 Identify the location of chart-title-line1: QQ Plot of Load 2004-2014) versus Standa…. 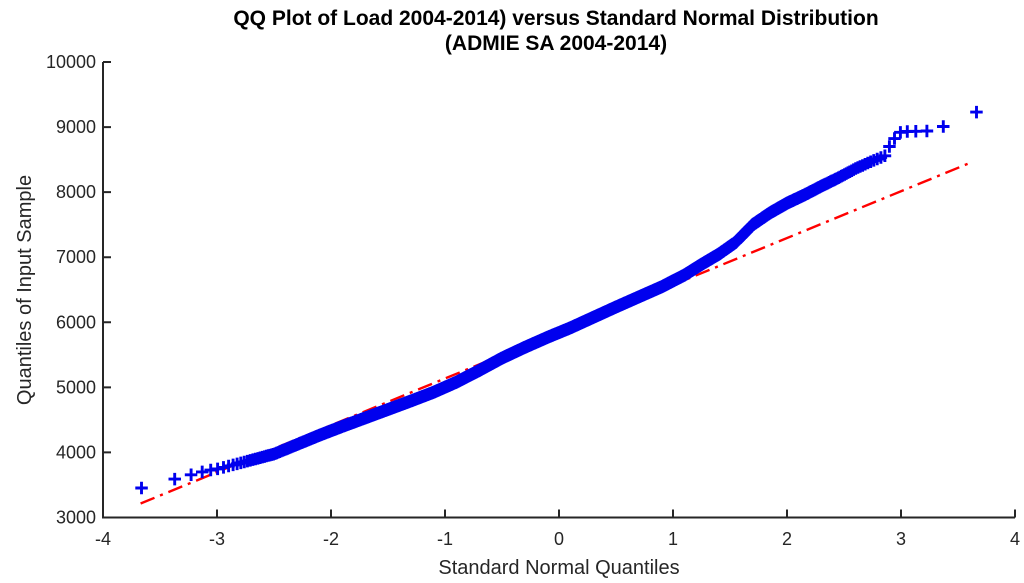
(555, 18).